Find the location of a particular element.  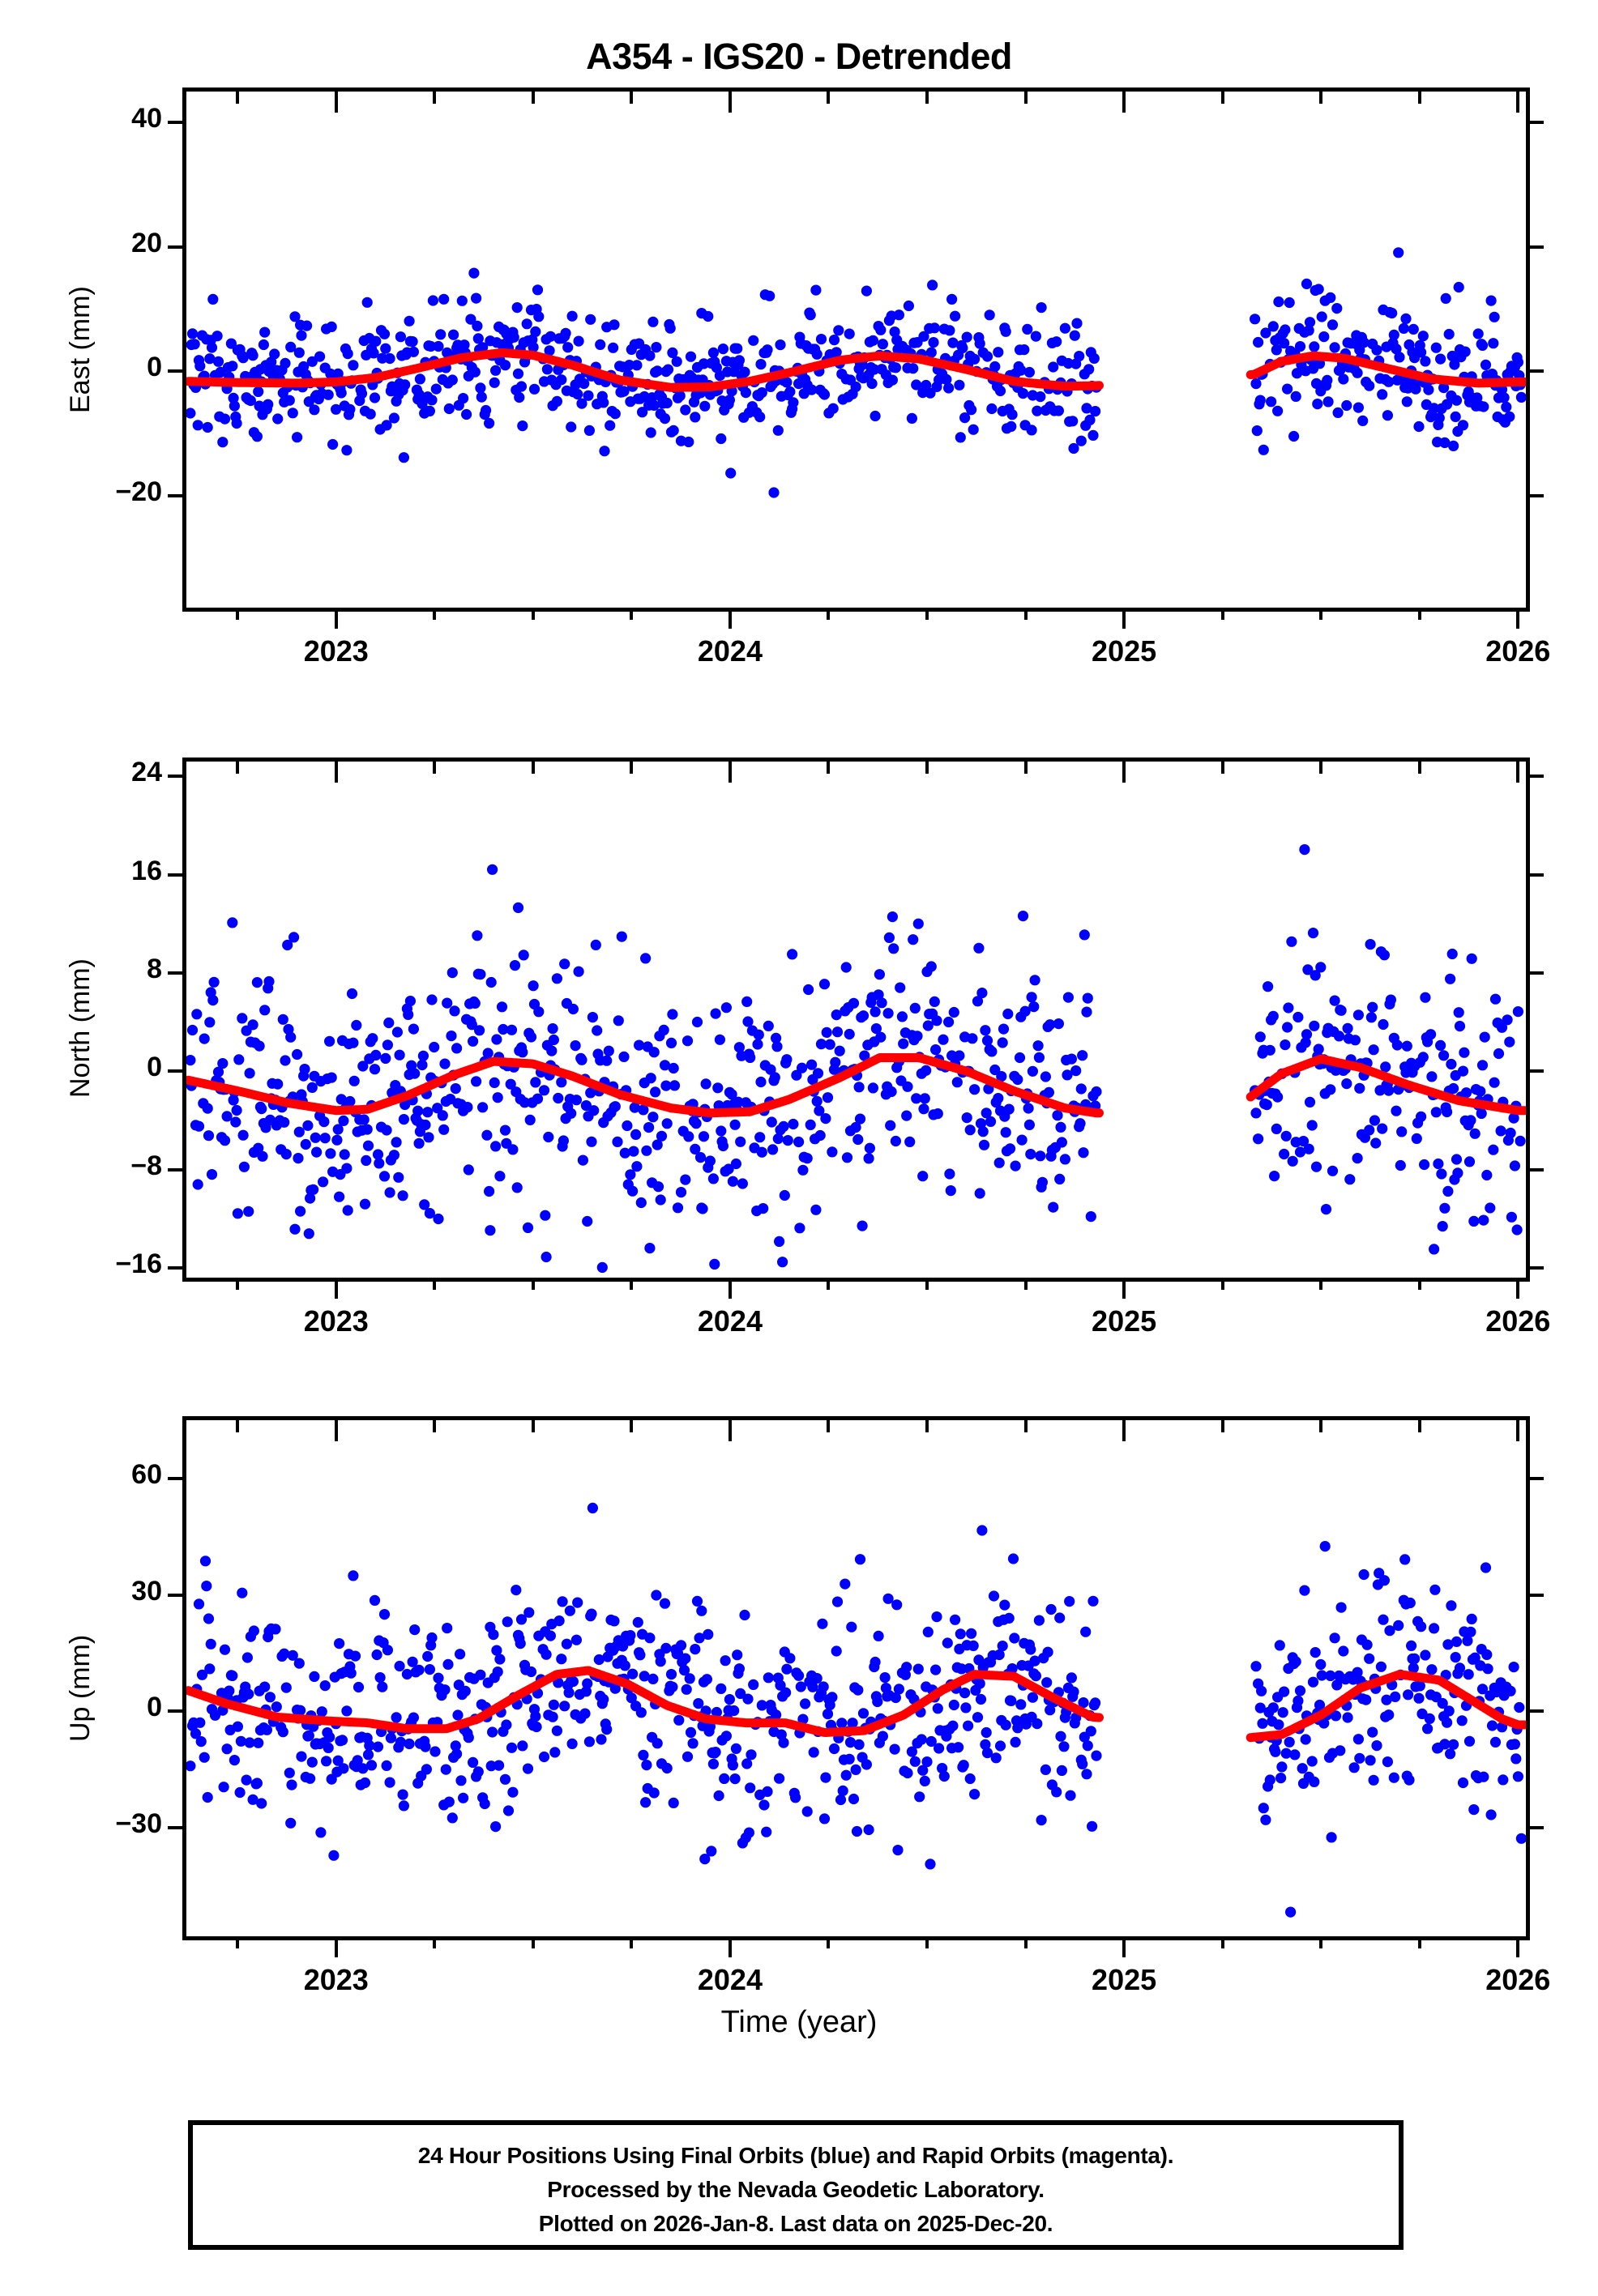

y-axis-title-east: East (mm) is located at coordinates (80, 349).